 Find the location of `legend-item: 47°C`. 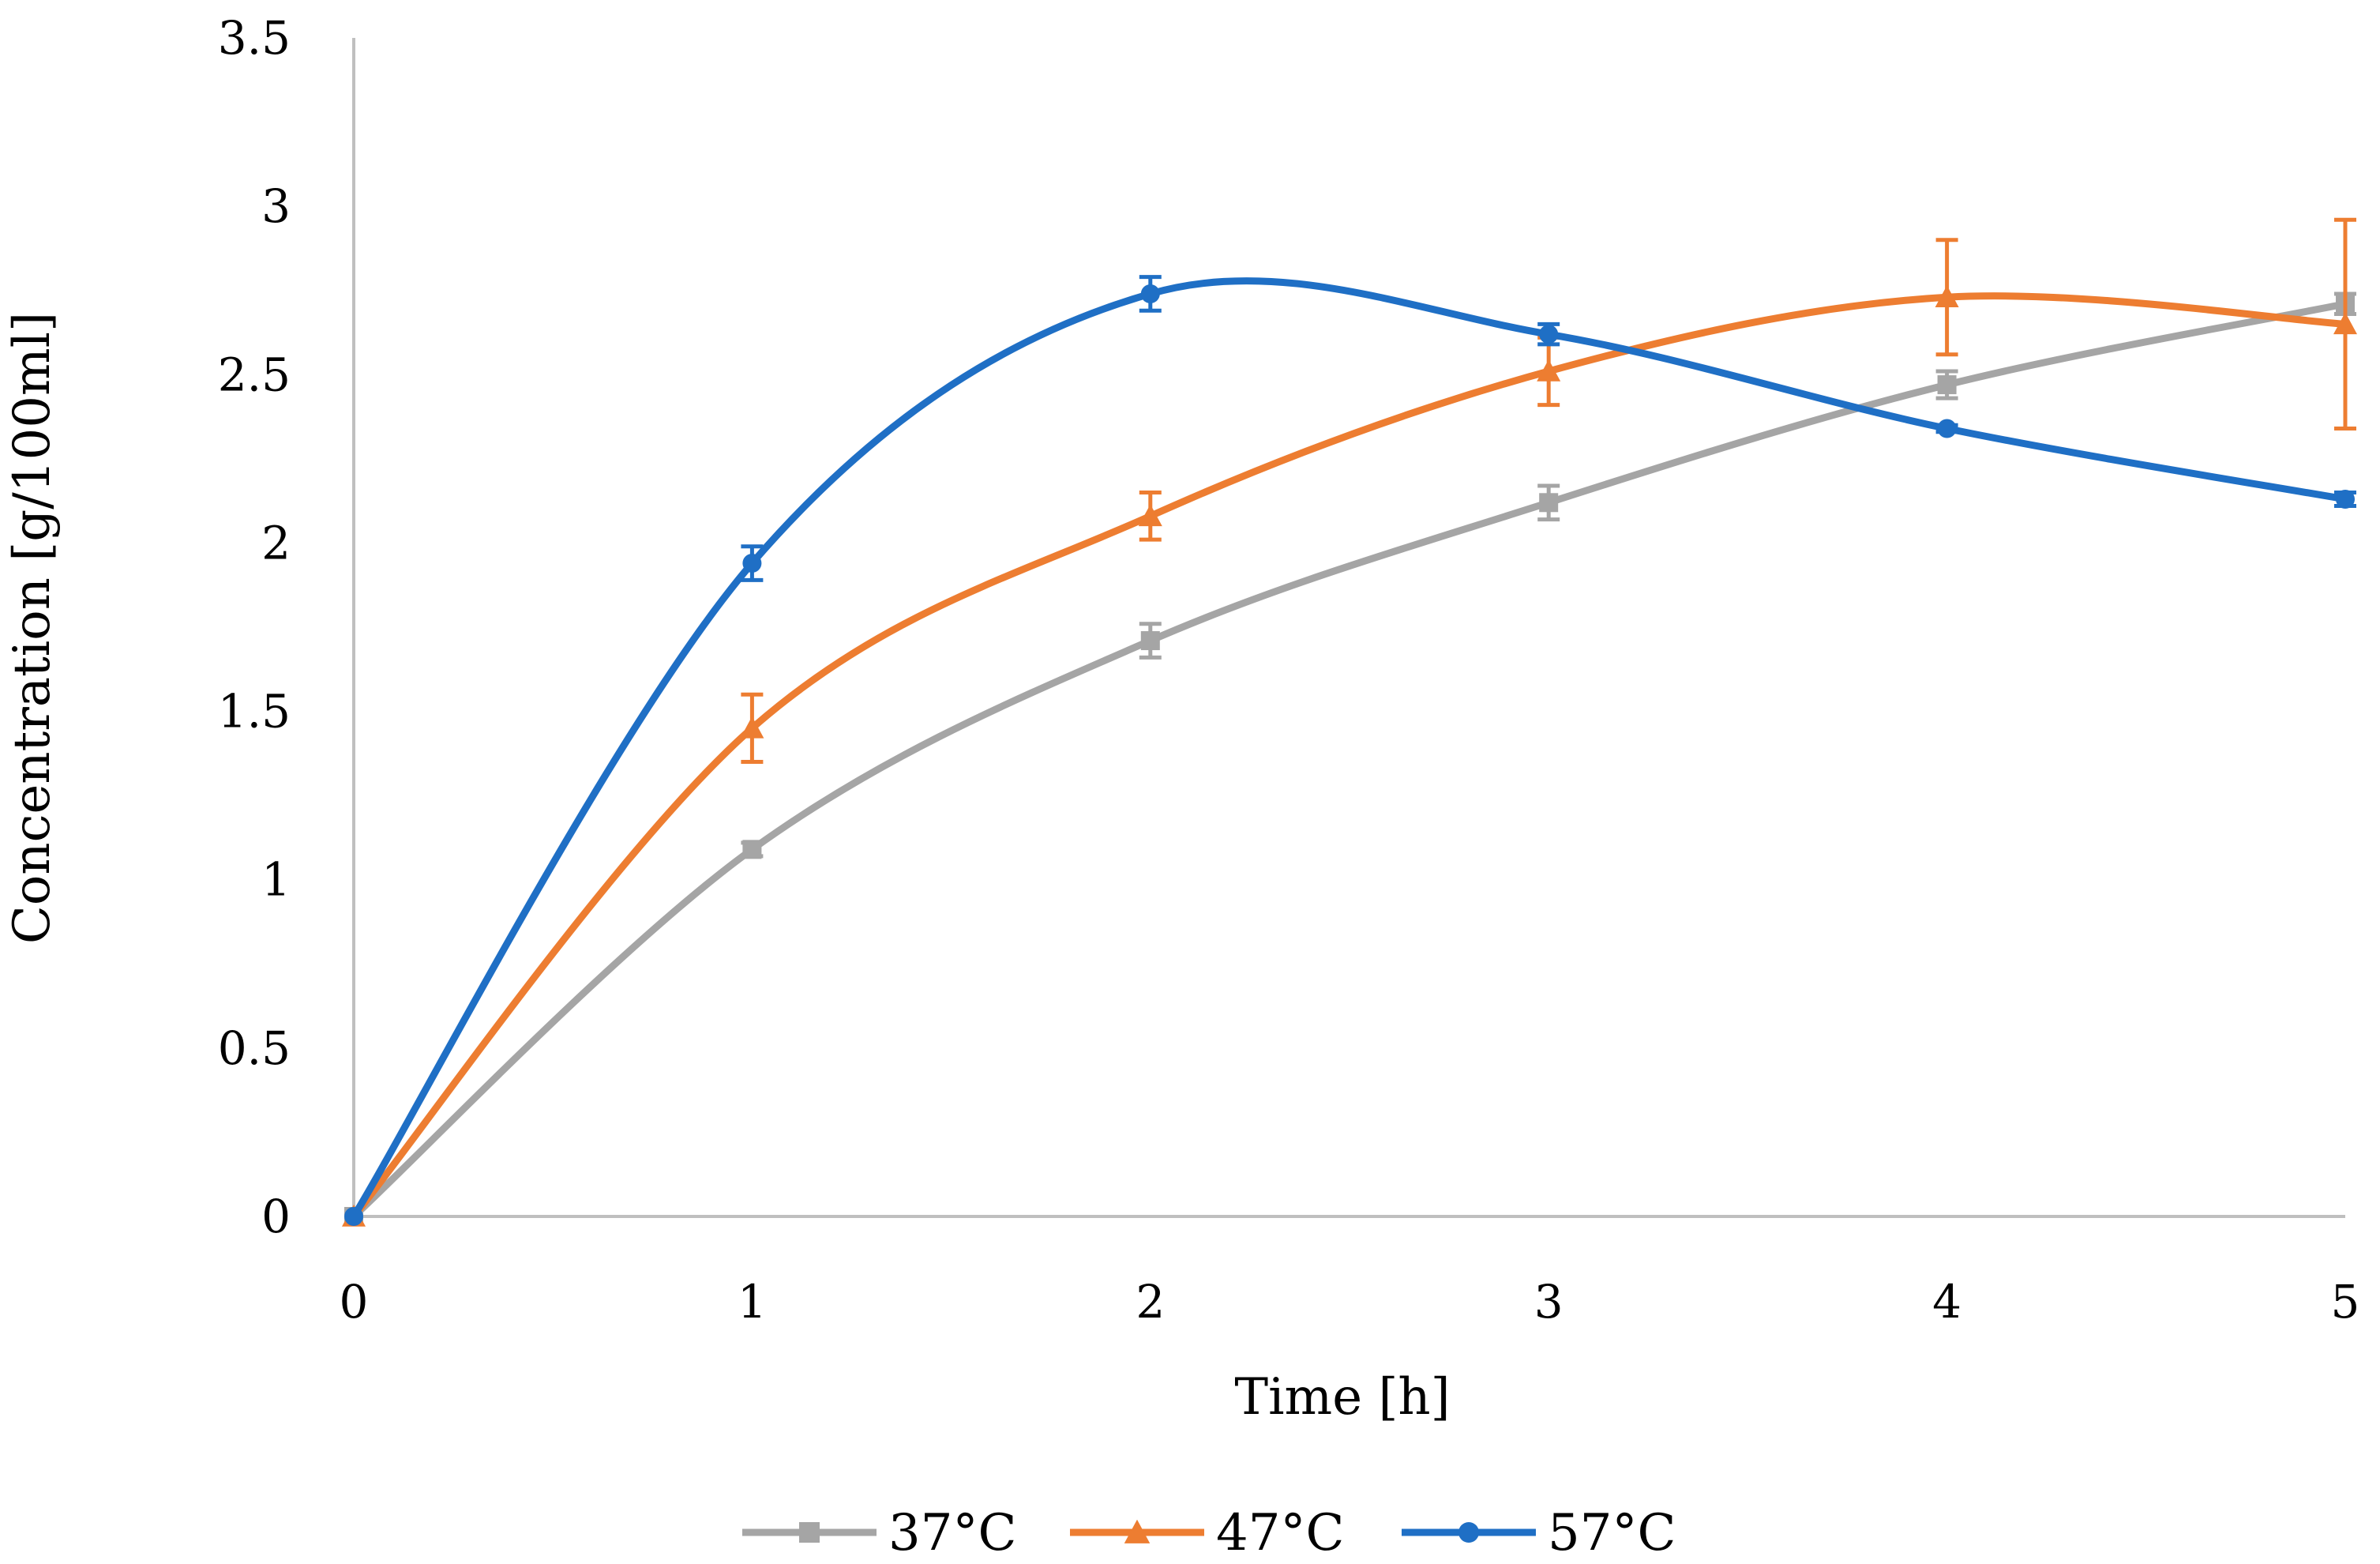

legend-item: 47°C is located at coordinates (1207, 1533).